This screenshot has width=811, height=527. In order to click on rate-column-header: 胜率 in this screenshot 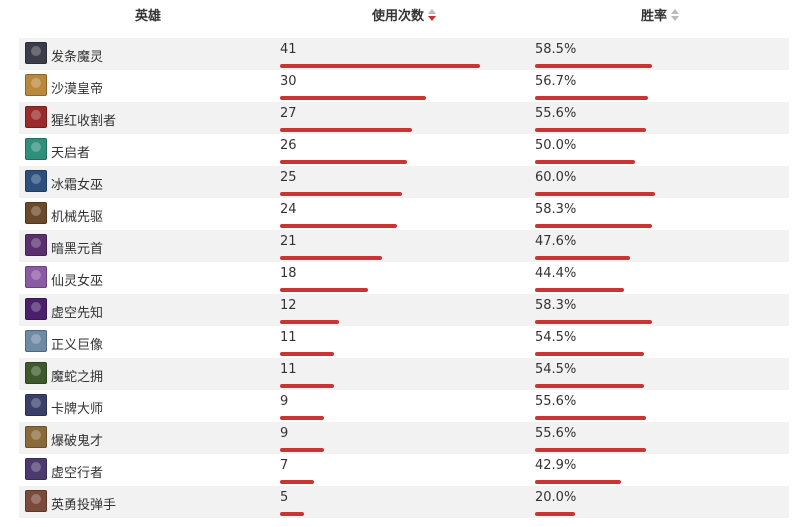, I will do `click(660, 14)`.